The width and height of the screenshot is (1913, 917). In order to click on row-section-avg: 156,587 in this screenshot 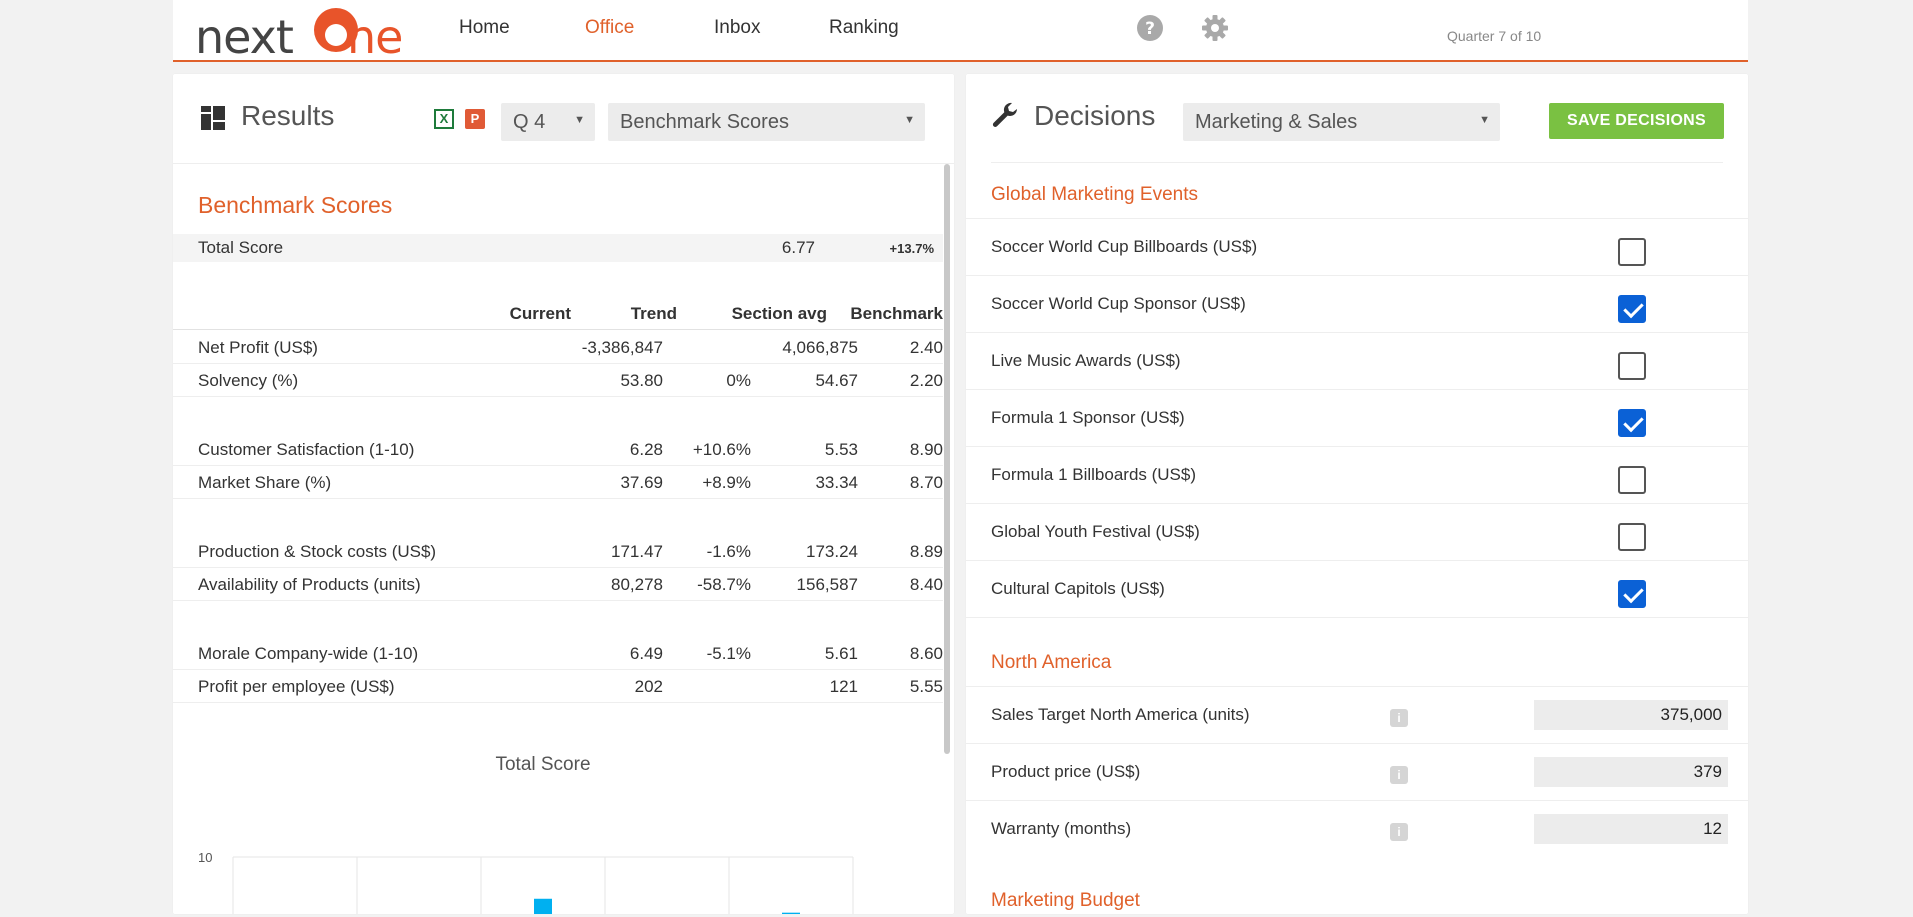, I will do `click(827, 584)`.